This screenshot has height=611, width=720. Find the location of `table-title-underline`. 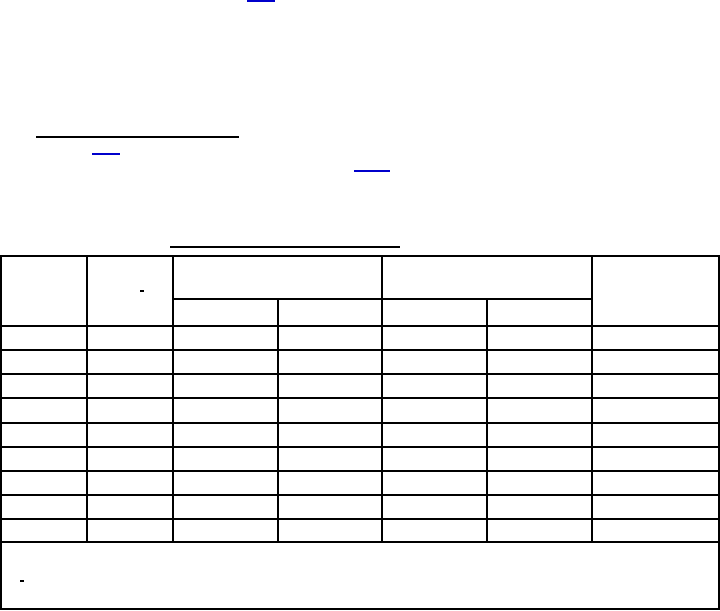

table-title-underline is located at coordinates (285, 247).